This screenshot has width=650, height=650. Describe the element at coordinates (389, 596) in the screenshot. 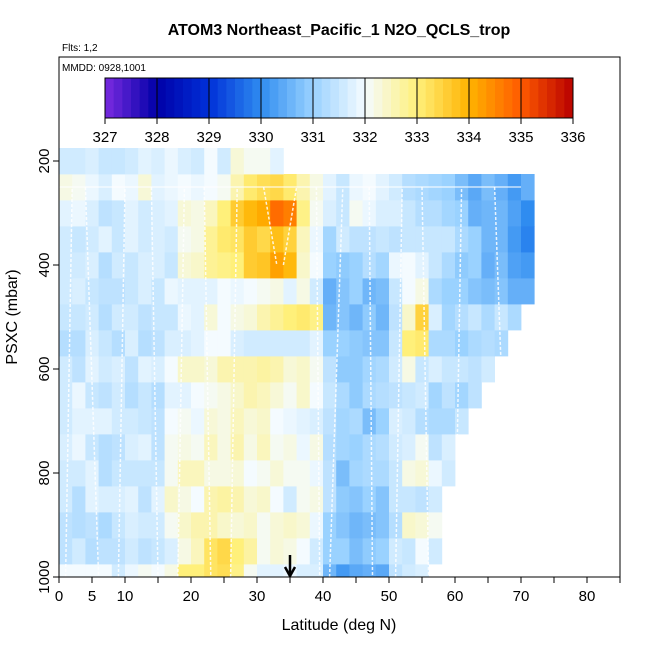

I see `x-tick-label: 50` at that location.